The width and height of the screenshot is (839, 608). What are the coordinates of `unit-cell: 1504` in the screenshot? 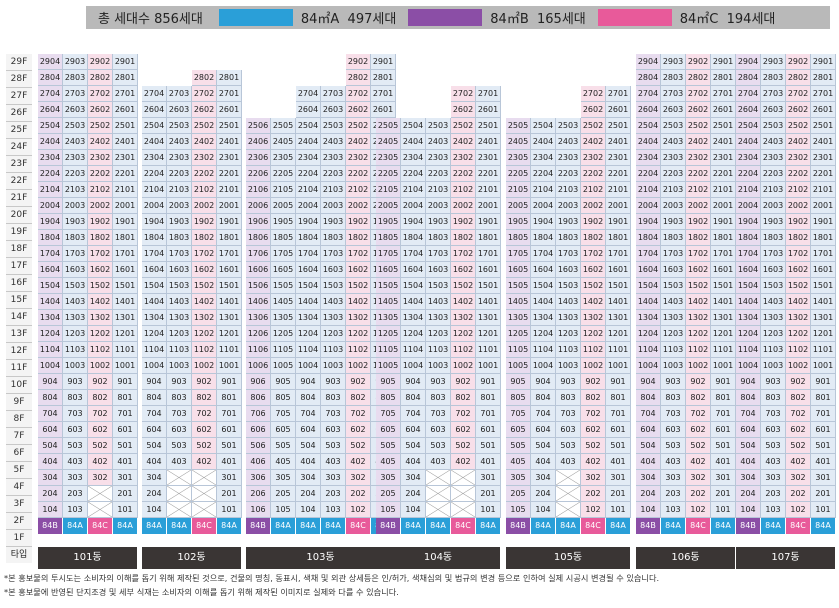 It's located at (648, 286).